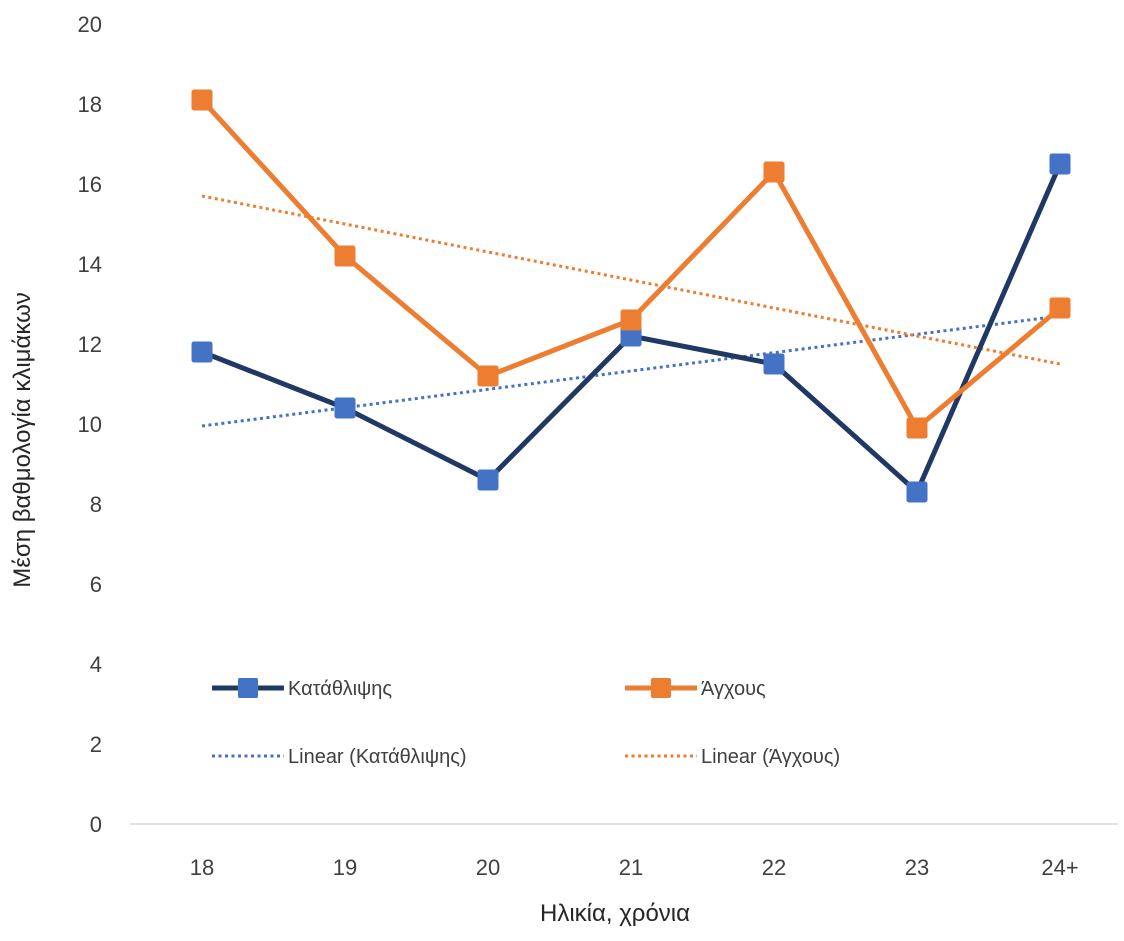  Describe the element at coordinates (488, 867) in the screenshot. I see `x-tick-label: 20` at that location.